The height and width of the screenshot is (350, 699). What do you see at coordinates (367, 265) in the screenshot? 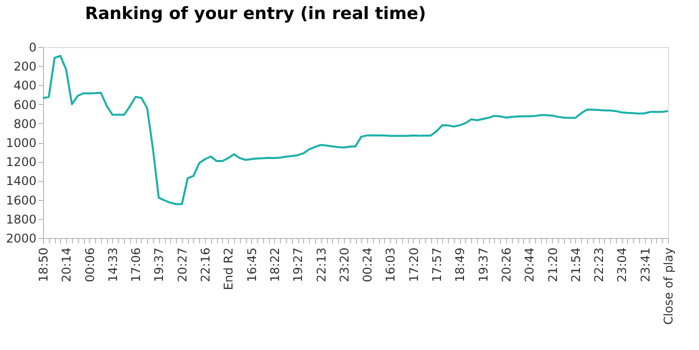
I see `x-tick-label: 00:24` at bounding box center [367, 265].